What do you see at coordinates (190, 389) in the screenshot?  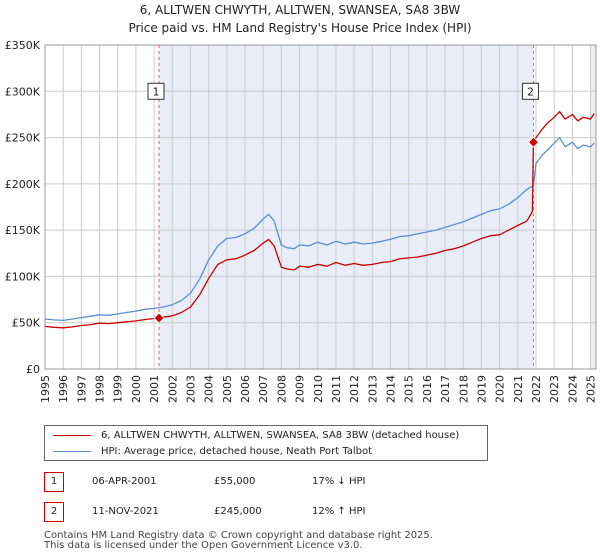 I see `x-tick-label: 2003` at bounding box center [190, 389].